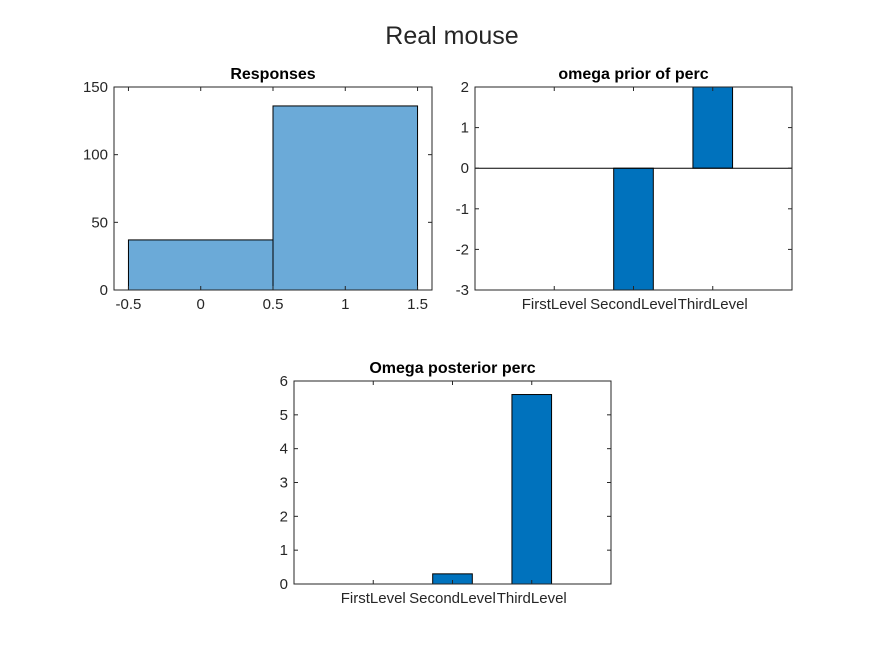 The height and width of the screenshot is (656, 875). I want to click on y-tick-label: -2, so click(462, 249).